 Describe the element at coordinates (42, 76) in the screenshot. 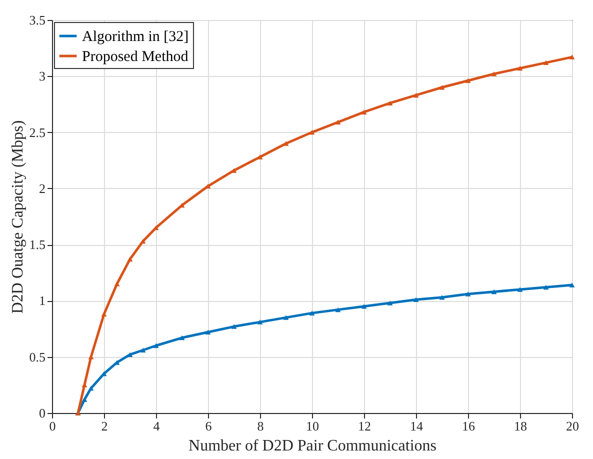

I see `y-tick-label: 3` at that location.